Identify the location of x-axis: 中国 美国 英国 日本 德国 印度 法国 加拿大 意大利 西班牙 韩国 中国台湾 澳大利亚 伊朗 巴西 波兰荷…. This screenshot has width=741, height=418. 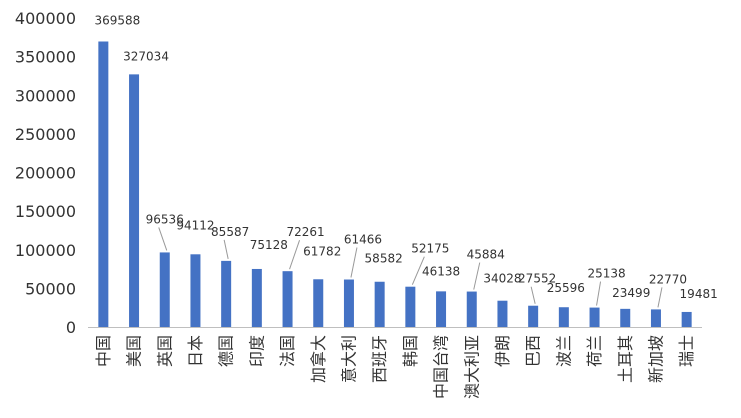
(395, 363).